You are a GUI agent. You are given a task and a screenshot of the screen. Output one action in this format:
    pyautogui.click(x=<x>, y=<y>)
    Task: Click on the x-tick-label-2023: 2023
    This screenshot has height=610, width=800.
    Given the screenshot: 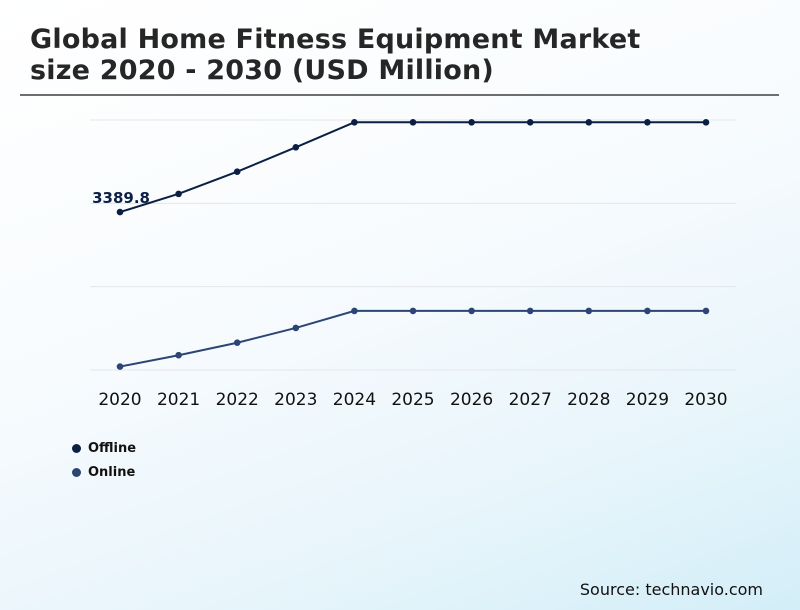 What is the action you would take?
    pyautogui.click(x=295, y=400)
    